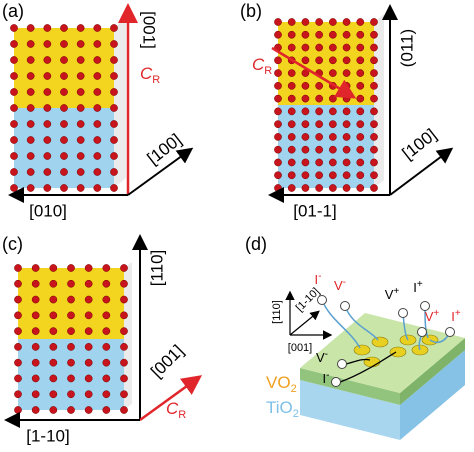  Describe the element at coordinates (47, 435) in the screenshot. I see `axis-label: [1-10]` at that location.